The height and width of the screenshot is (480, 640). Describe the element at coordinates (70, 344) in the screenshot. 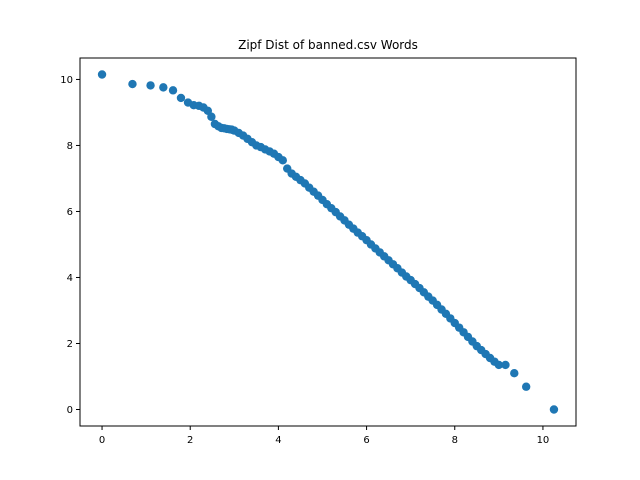

I see `y-tick-label: 2` at that location.